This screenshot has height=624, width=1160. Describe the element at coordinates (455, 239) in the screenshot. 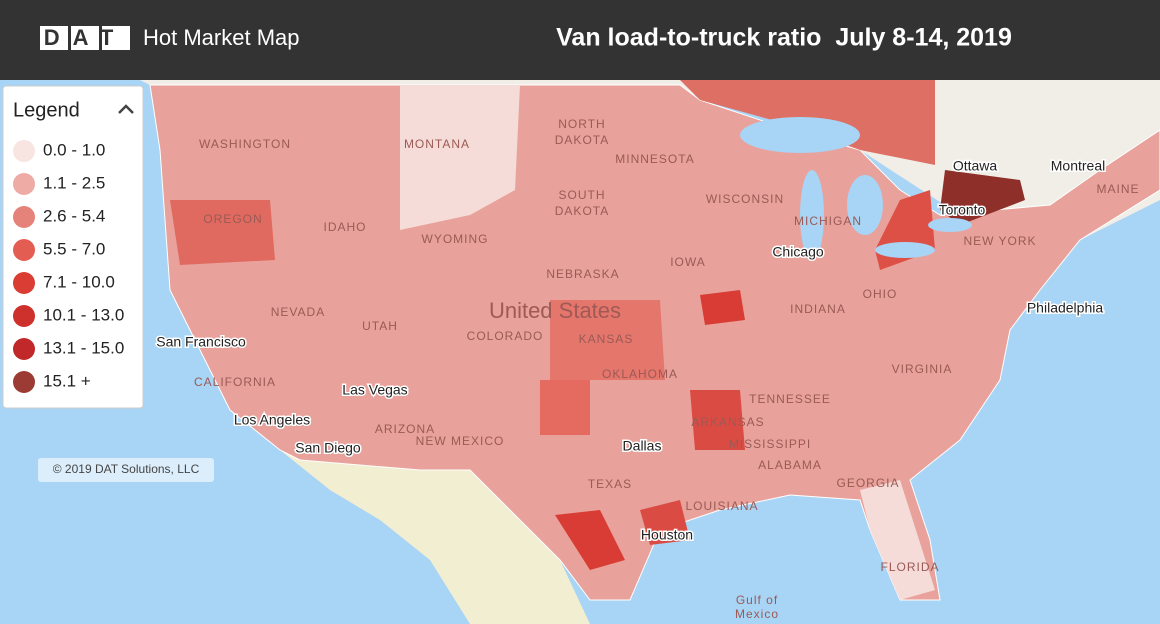

I see `region-label: WYOMING` at that location.